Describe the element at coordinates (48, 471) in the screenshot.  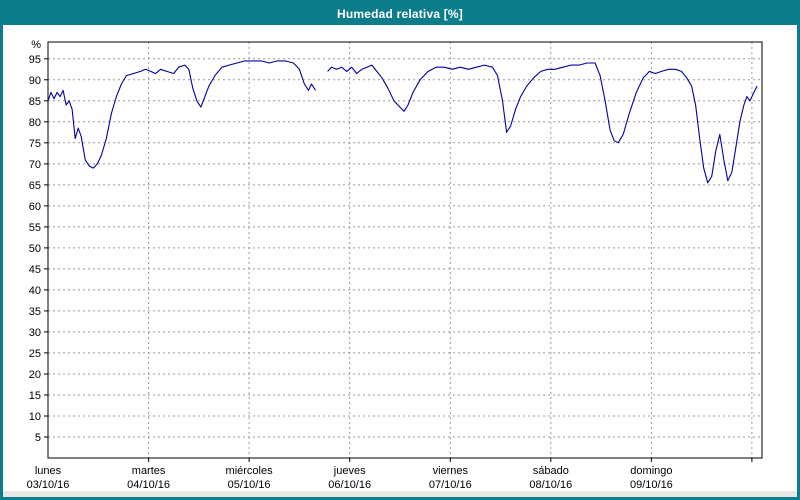
I see `svg-text: lunes` at that location.